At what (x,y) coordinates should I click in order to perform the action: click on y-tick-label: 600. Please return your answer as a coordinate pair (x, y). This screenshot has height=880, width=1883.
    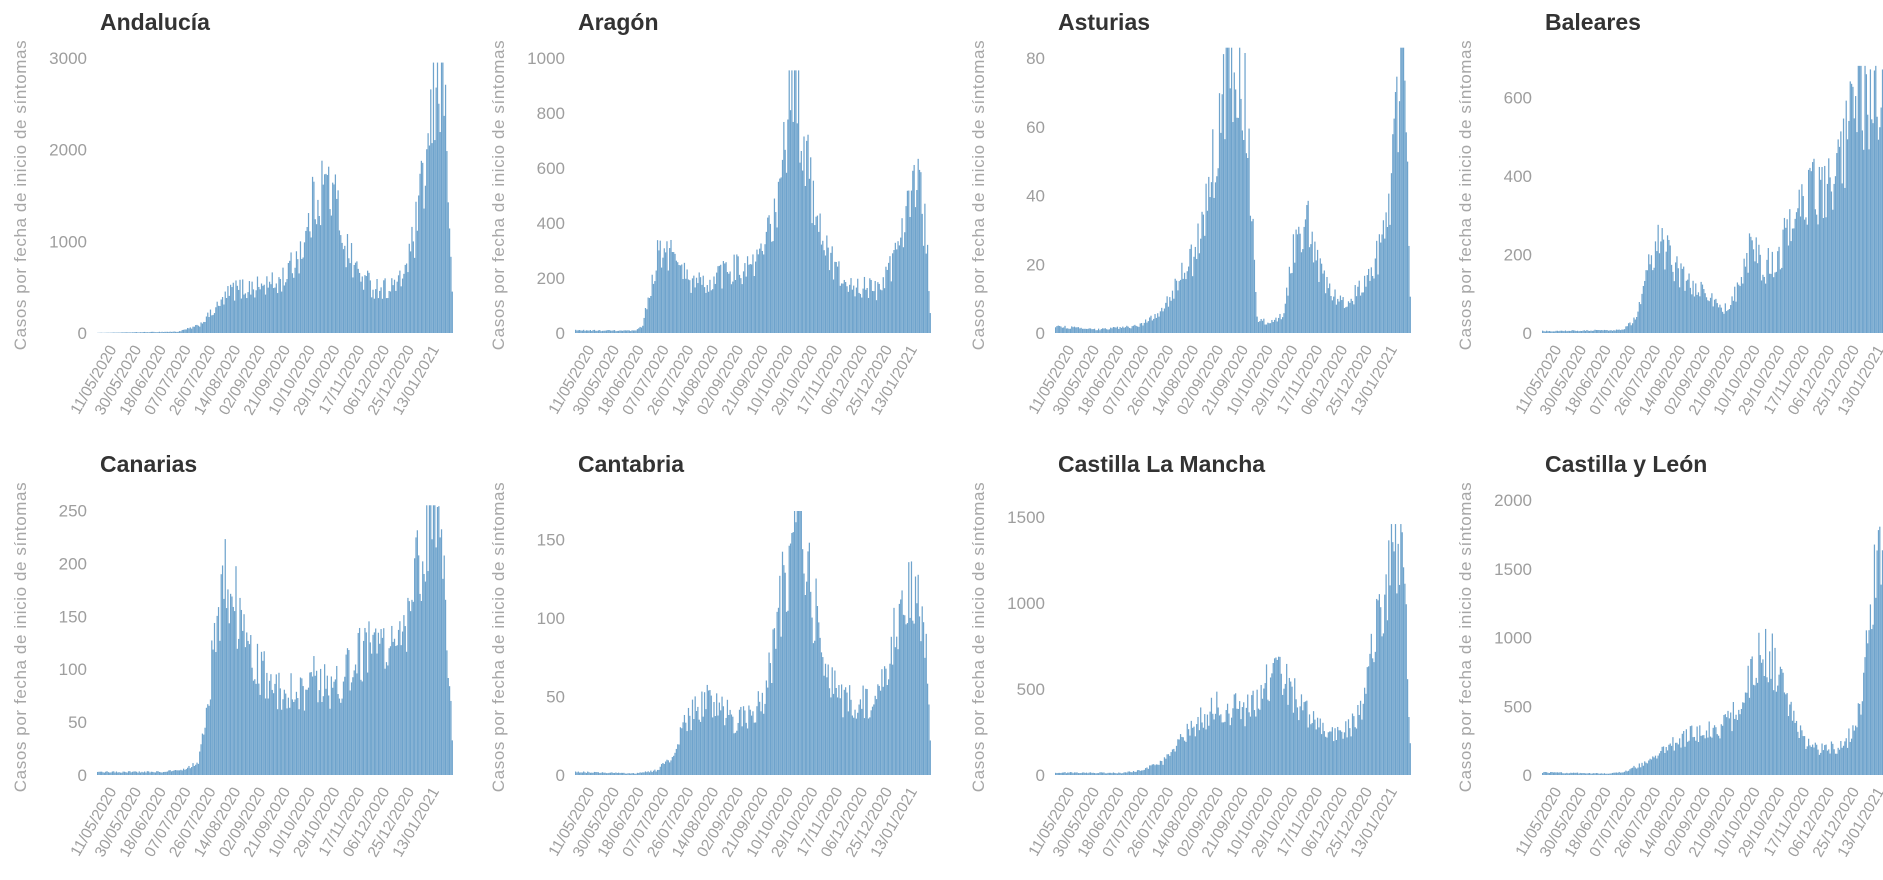
    Looking at the image, I should click on (1518, 97).